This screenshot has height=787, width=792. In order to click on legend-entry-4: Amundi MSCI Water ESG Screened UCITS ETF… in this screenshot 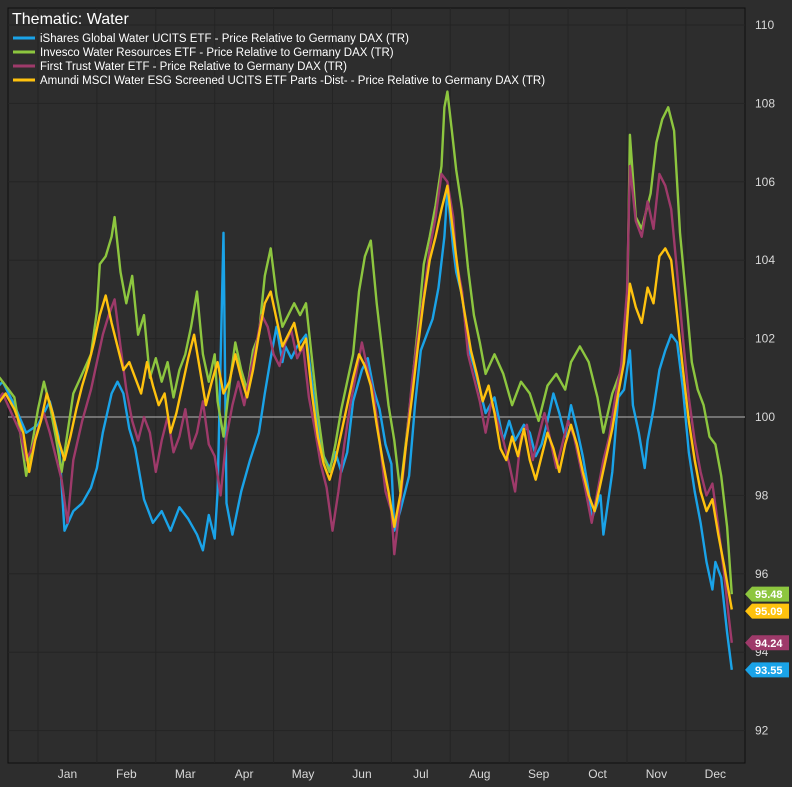, I will do `click(292, 81)`.